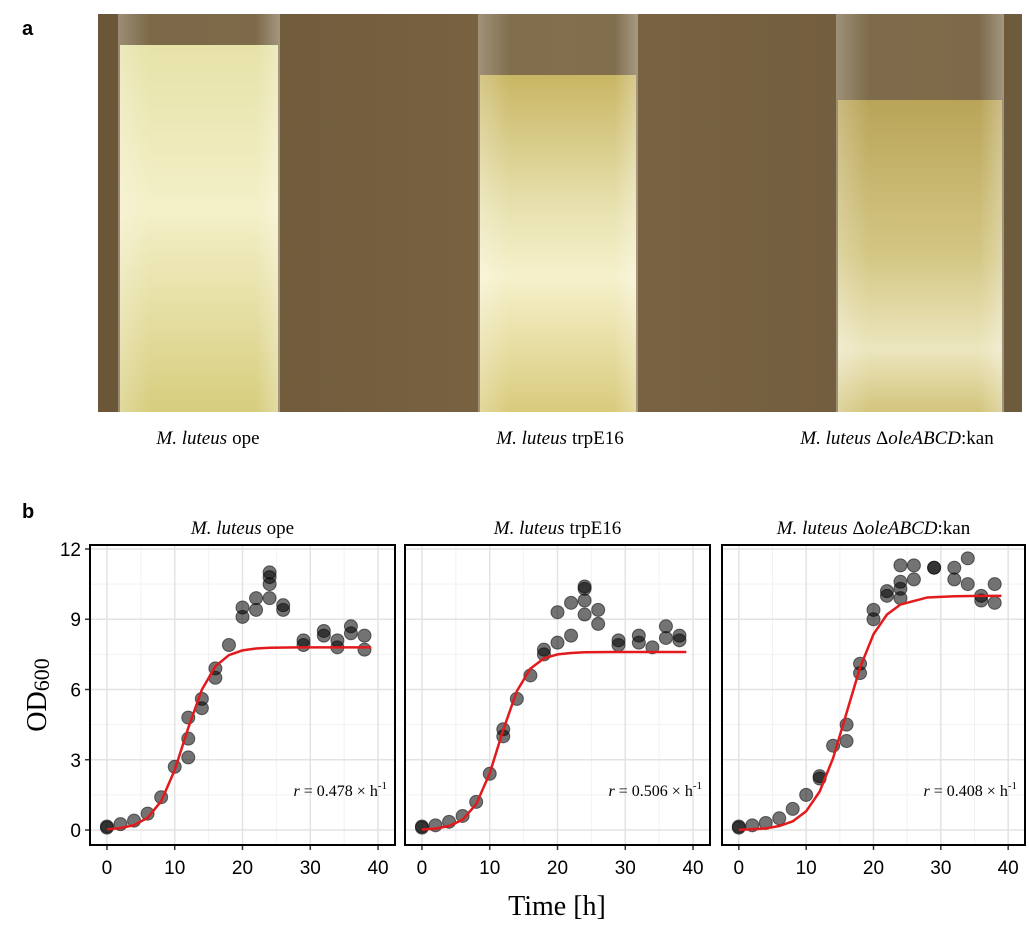 This screenshot has width=1029, height=927. What do you see at coordinates (557, 906) in the screenshot?
I see `x-axis-label: Time [h]` at bounding box center [557, 906].